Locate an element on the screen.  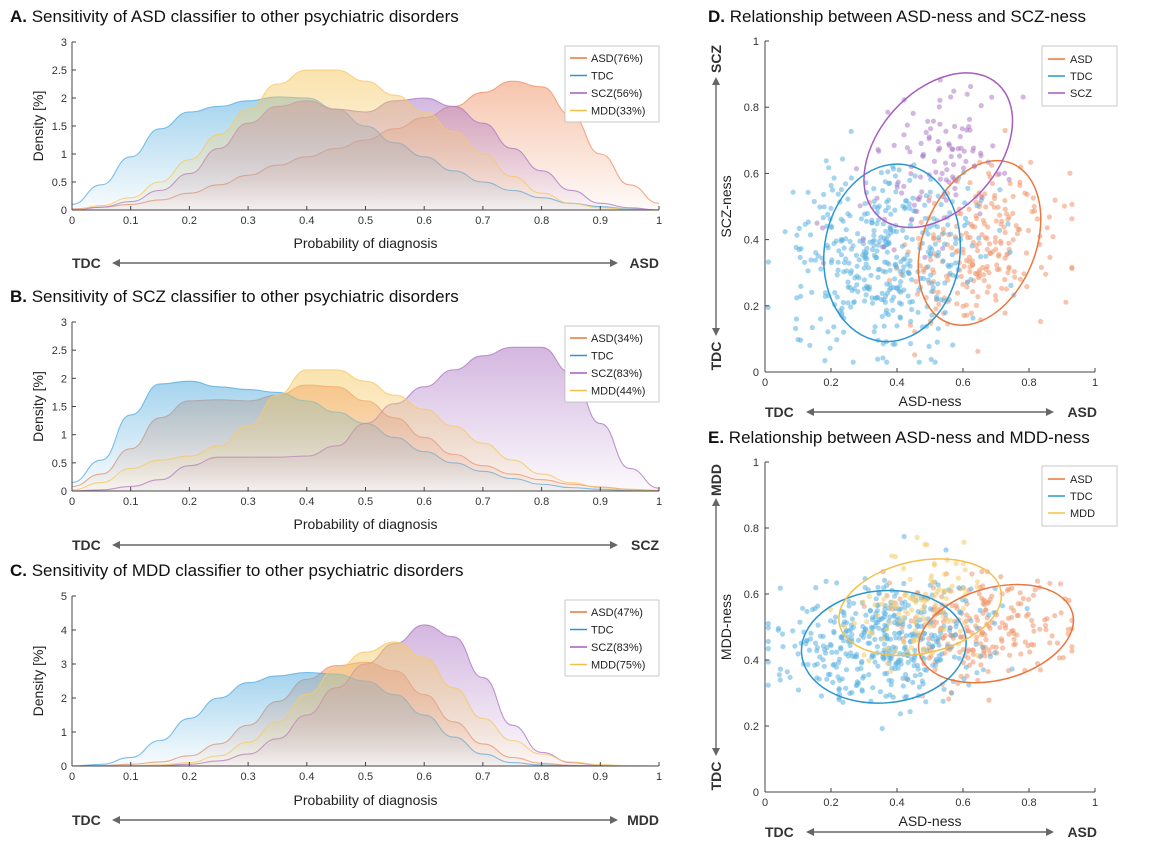
x-tick-label: 1 is located at coordinates (659, 502).